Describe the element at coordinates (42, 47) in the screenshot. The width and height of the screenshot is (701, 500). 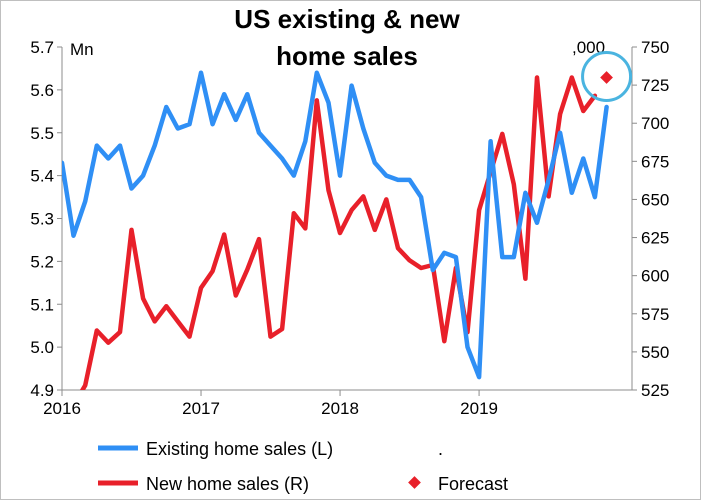
I see `left-tick-label: 5.7` at that location.